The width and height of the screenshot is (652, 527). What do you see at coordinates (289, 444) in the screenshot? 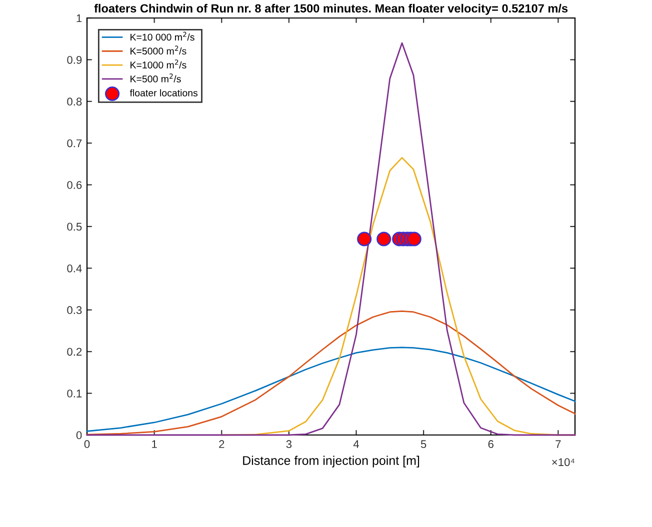
I see `x-tick-label: 3` at bounding box center [289, 444].